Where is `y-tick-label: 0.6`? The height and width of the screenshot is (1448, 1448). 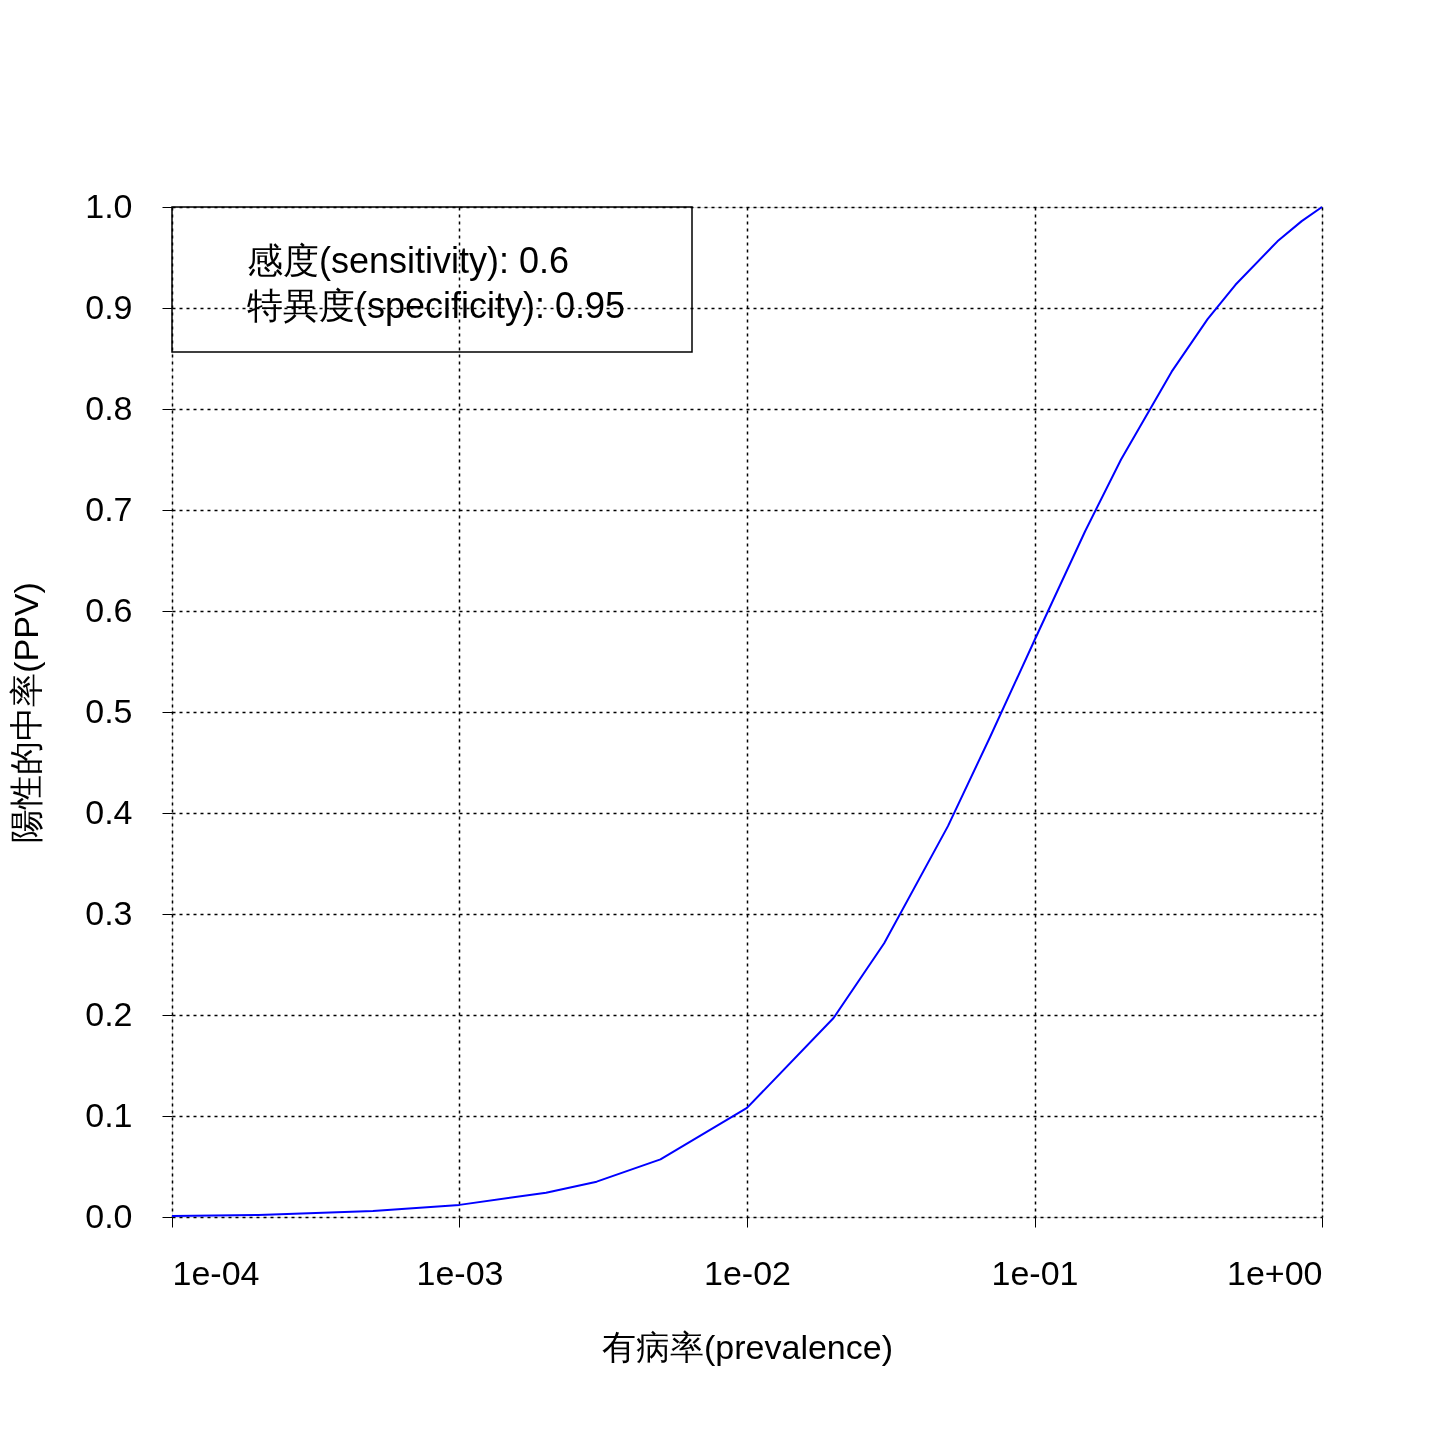 y-tick-label: 0.6 is located at coordinates (109, 609).